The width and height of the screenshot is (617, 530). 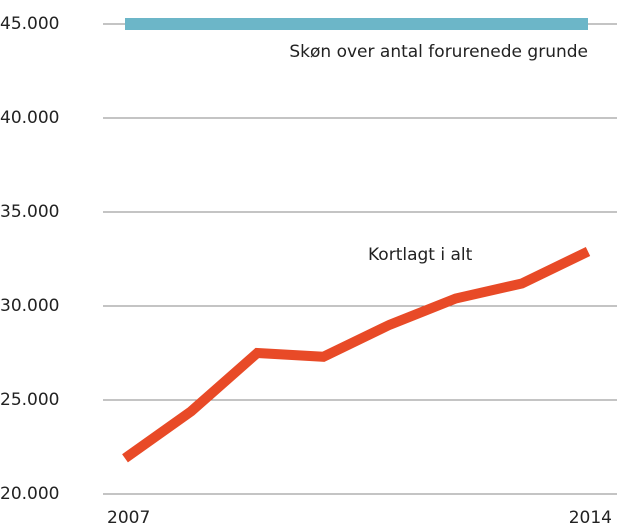 What do you see at coordinates (29, 24) in the screenshot?
I see `y-tick-label: 45.000` at bounding box center [29, 24].